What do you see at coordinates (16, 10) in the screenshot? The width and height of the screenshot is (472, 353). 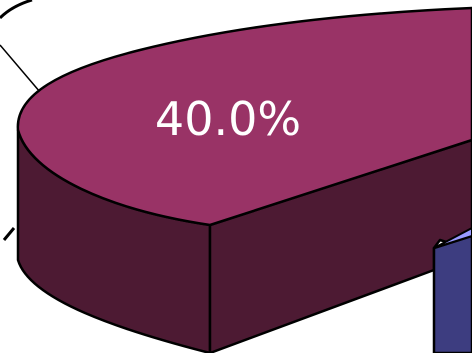 I see `cropped-slice-outline` at bounding box center [16, 10].